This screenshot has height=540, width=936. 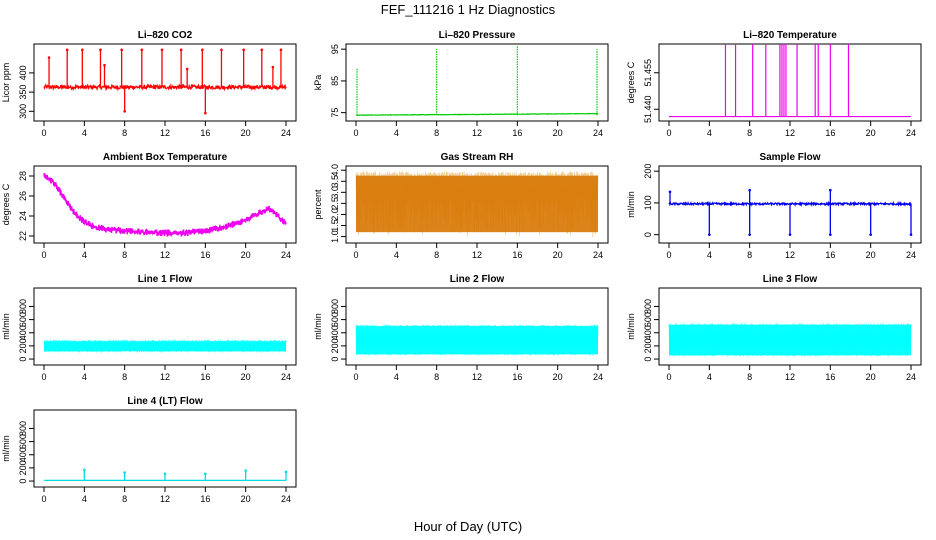 What do you see at coordinates (648, 306) in the screenshot?
I see `y-tick-label: 800` at bounding box center [648, 306].